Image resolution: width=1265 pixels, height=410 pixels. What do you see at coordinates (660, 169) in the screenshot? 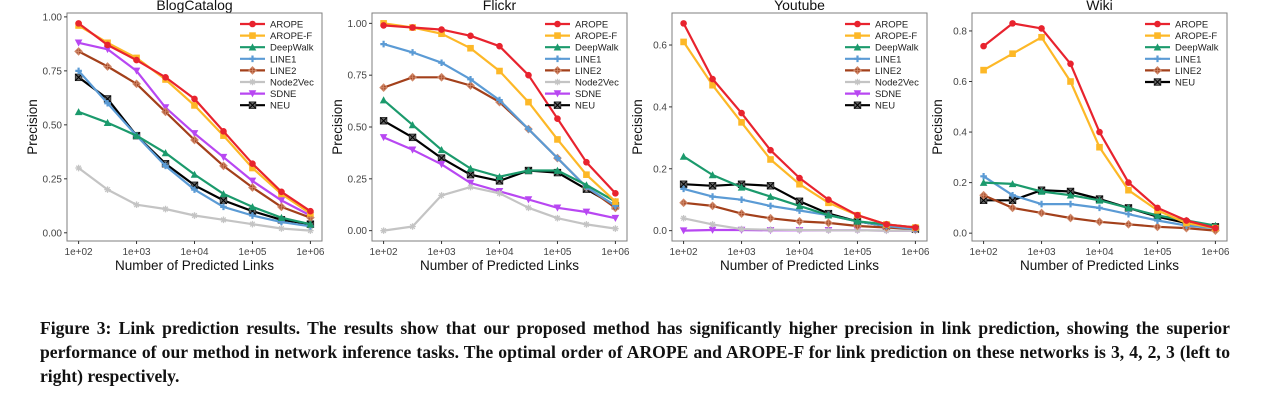
I see `y-tick-label: 0.2` at bounding box center [660, 169].